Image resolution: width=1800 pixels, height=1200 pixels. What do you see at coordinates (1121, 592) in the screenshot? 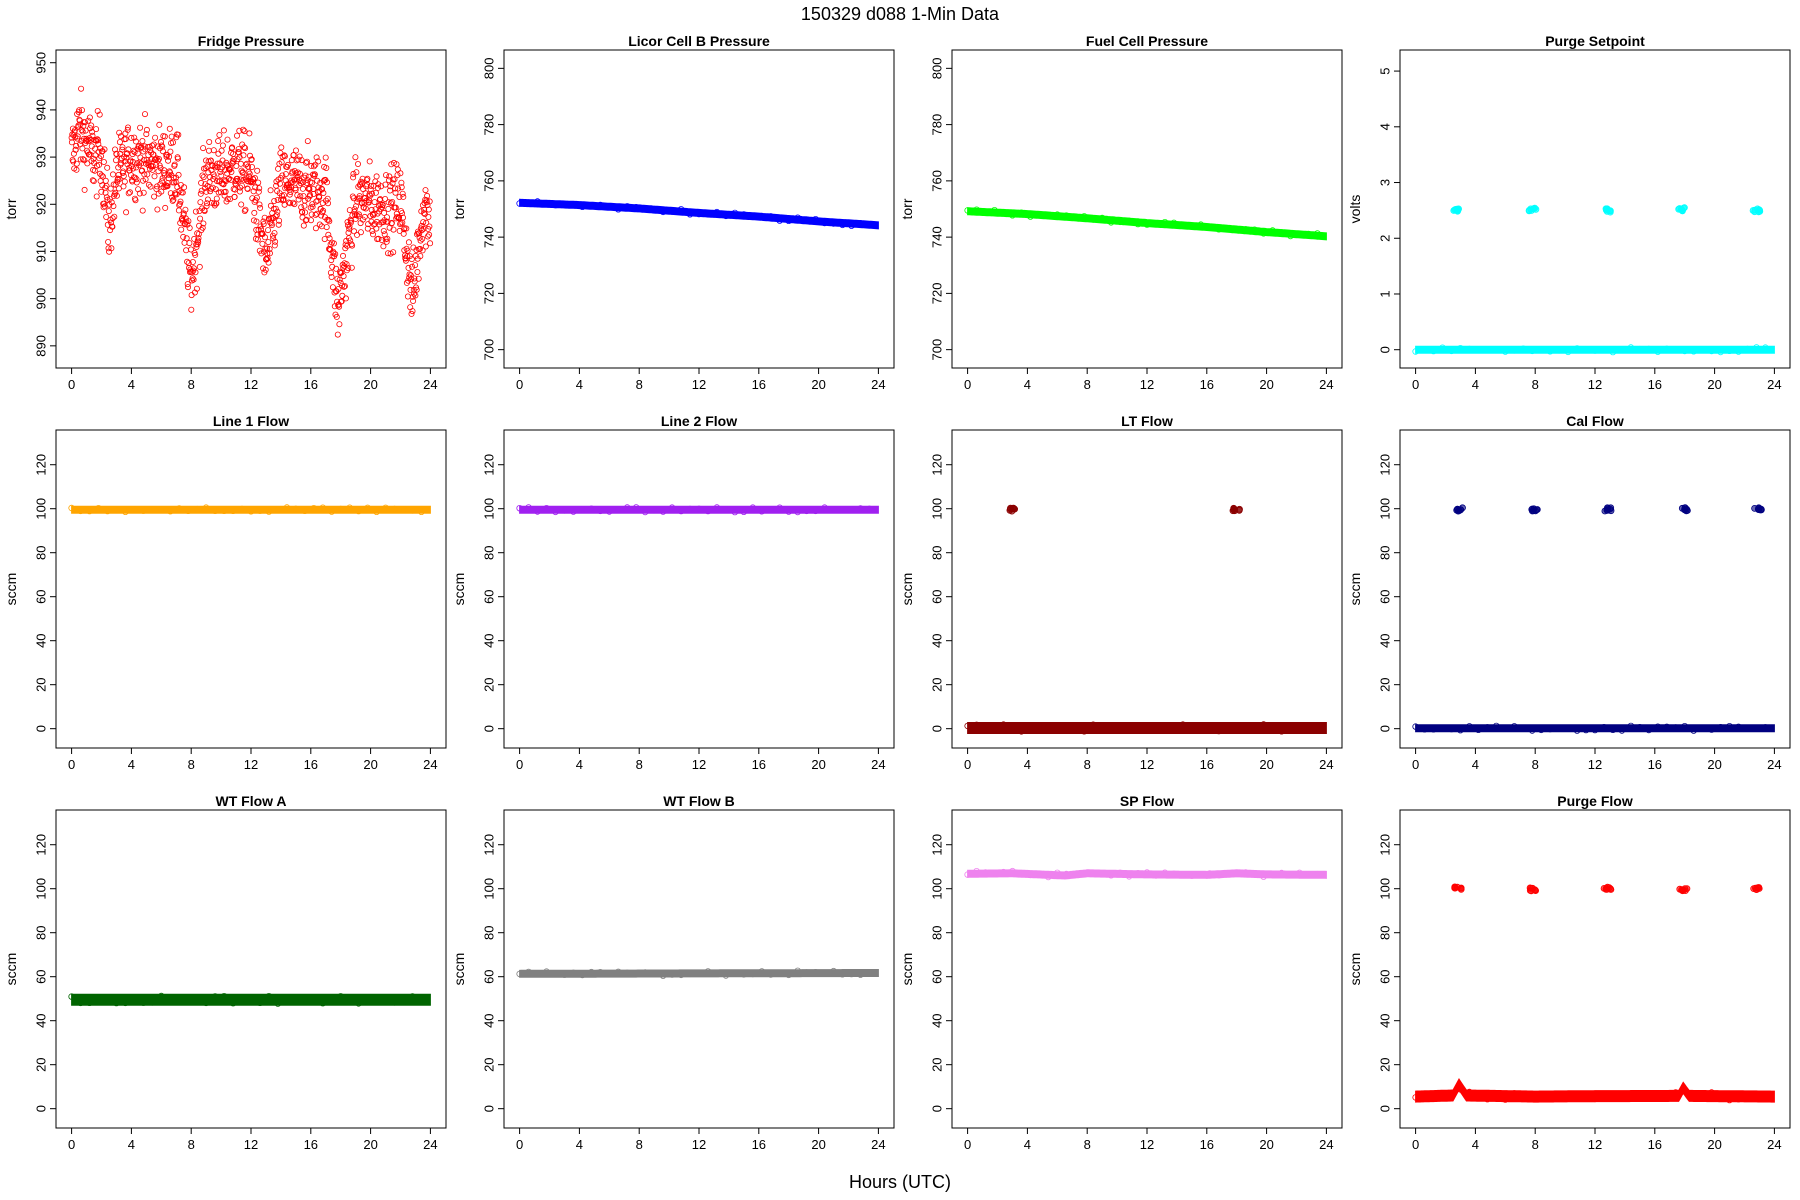
I see `chart-panel: LT Flow sccm 0 4 8 12 16 20 24 0 20 40 60 80 100 120` at bounding box center [1121, 592].